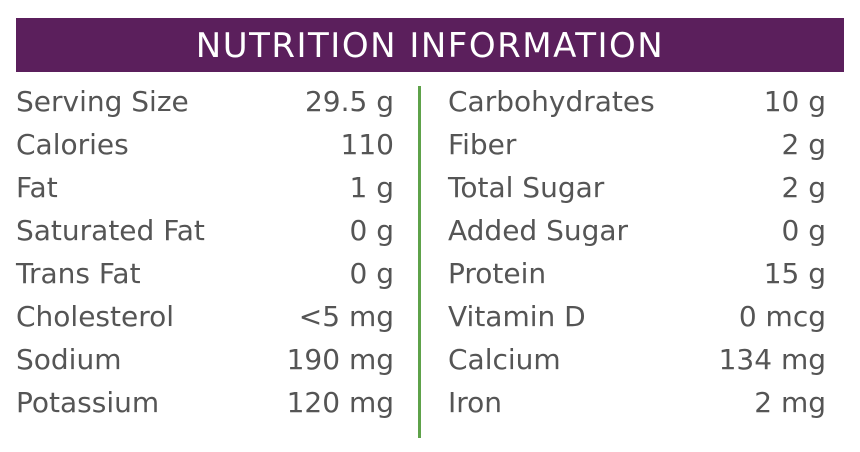 This screenshot has height=452, width=860. I want to click on nutrient-name: Potassium, so click(88, 402).